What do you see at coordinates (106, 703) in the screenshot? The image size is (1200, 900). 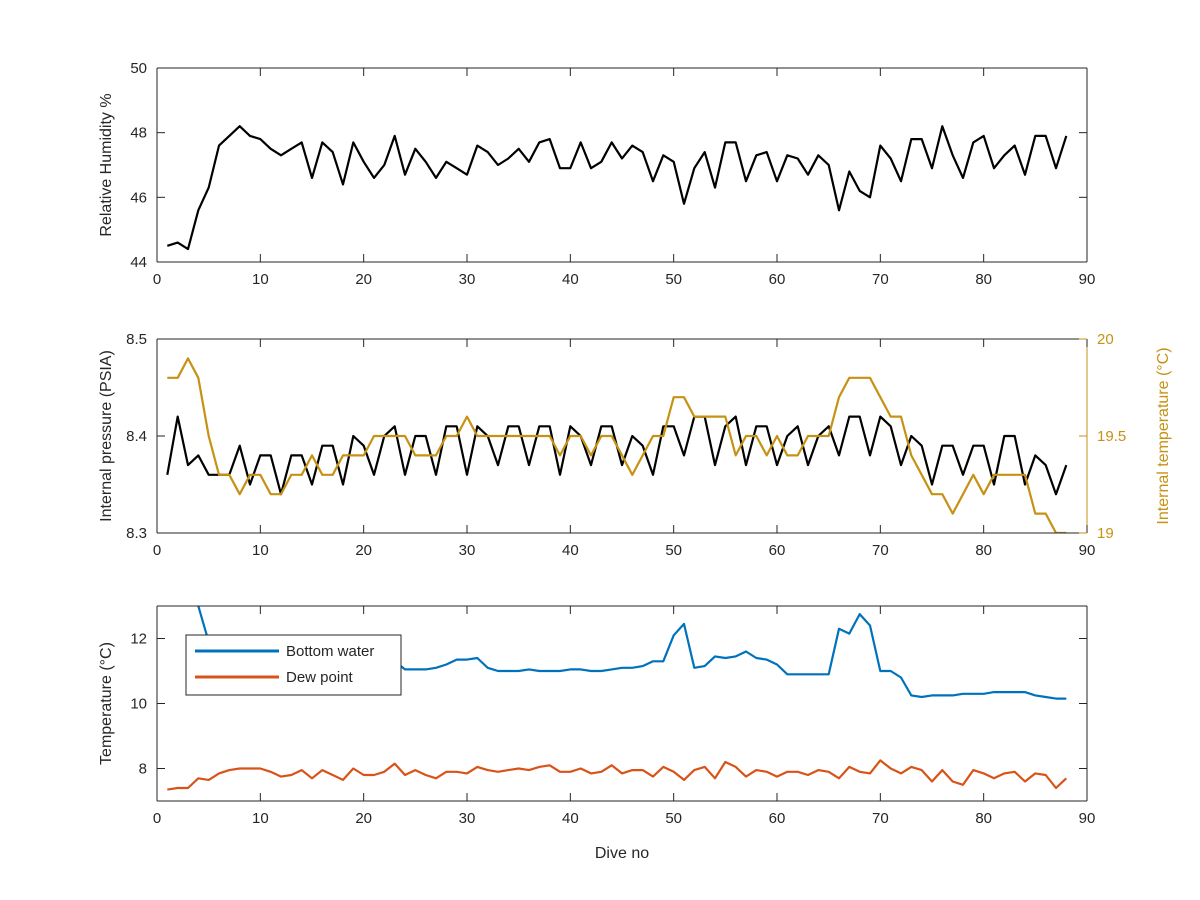 I see `y-axis-label: Temperature (°C)` at bounding box center [106, 703].